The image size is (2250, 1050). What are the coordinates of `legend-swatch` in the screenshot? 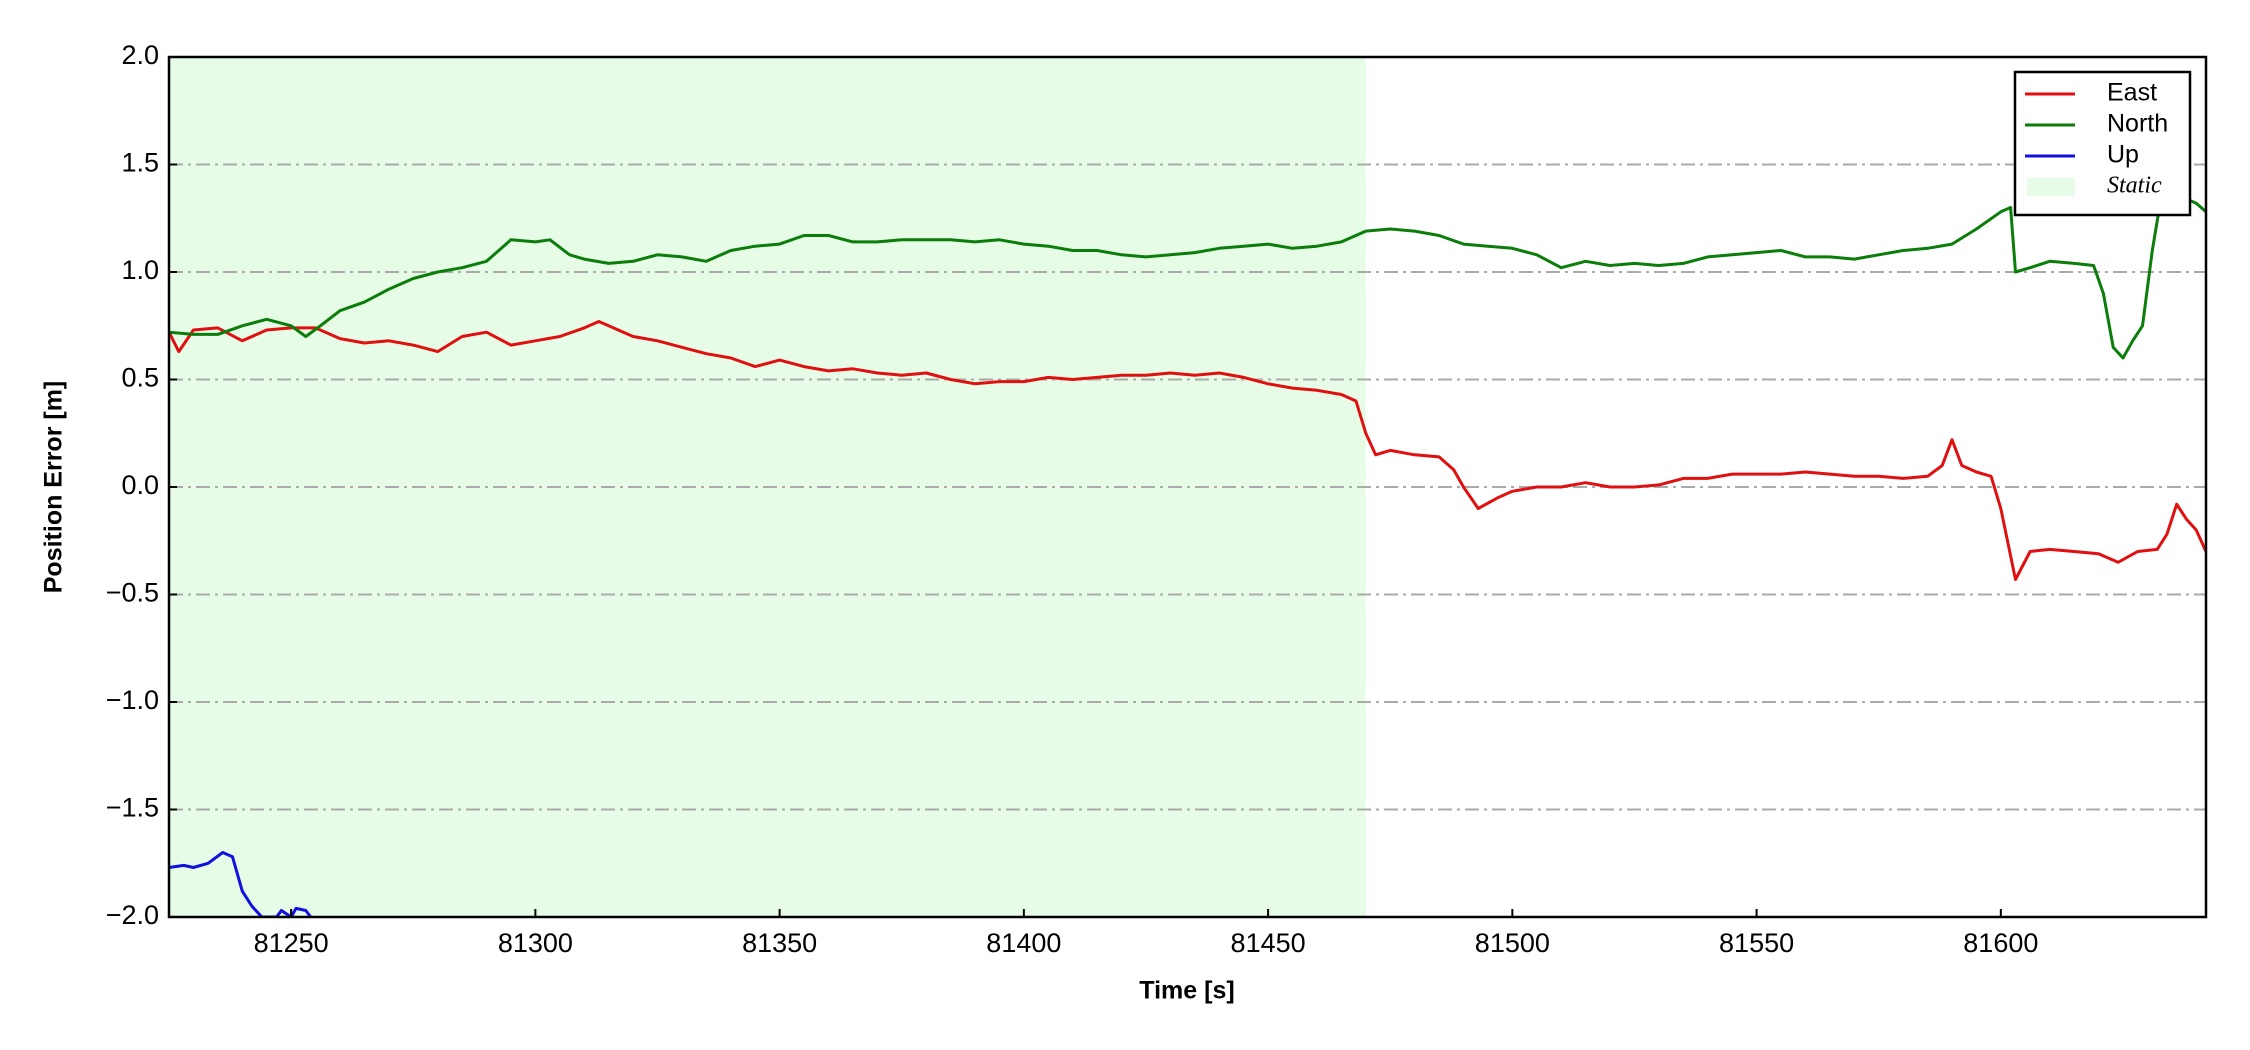 It's located at (2051, 187).